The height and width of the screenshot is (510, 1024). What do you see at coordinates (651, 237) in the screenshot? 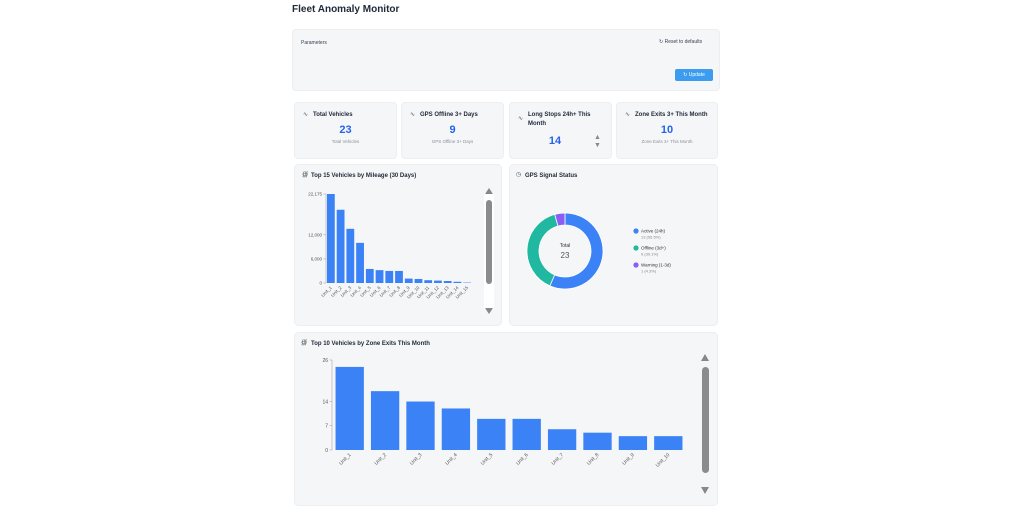
I see `legend-value: 13 (56.5%)` at bounding box center [651, 237].